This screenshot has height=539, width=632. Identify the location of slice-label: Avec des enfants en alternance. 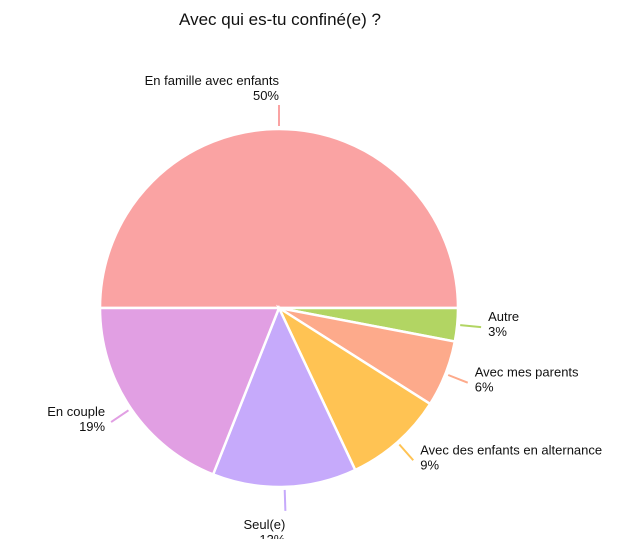
(511, 449).